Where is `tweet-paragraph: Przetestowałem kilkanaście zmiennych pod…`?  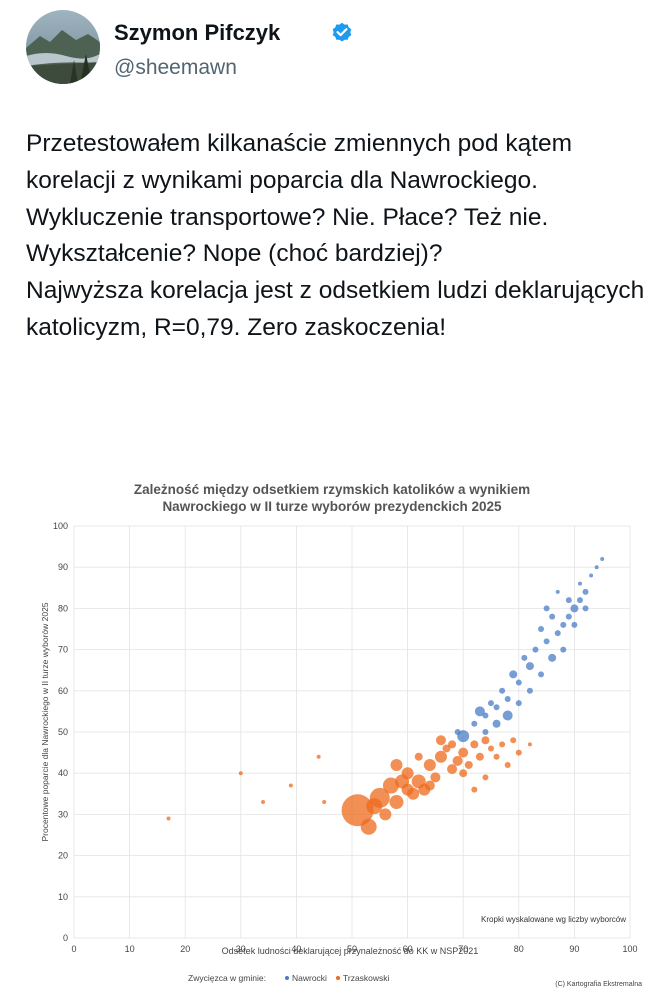 tweet-paragraph: Przetestowałem kilkanaście zmiennych pod… is located at coordinates (299, 199).